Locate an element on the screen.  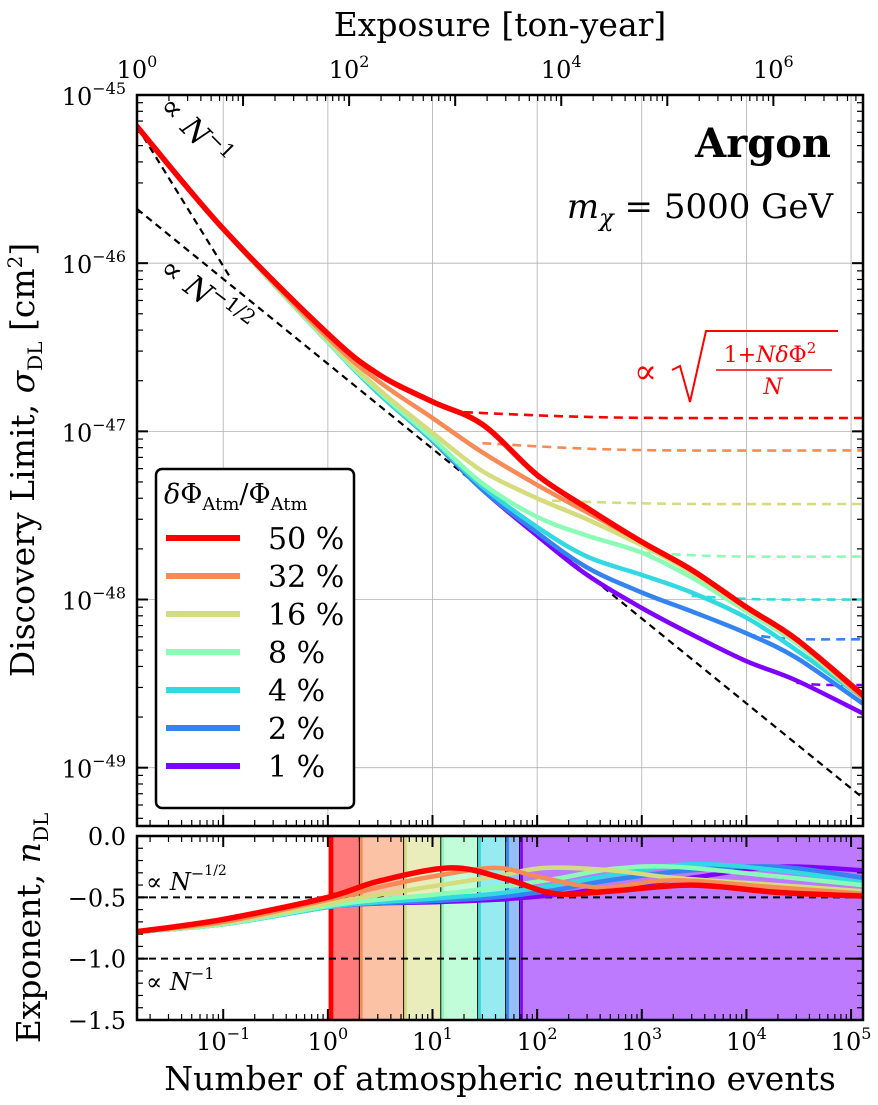
y-tick-label: −0.5 is located at coordinates (97, 898).